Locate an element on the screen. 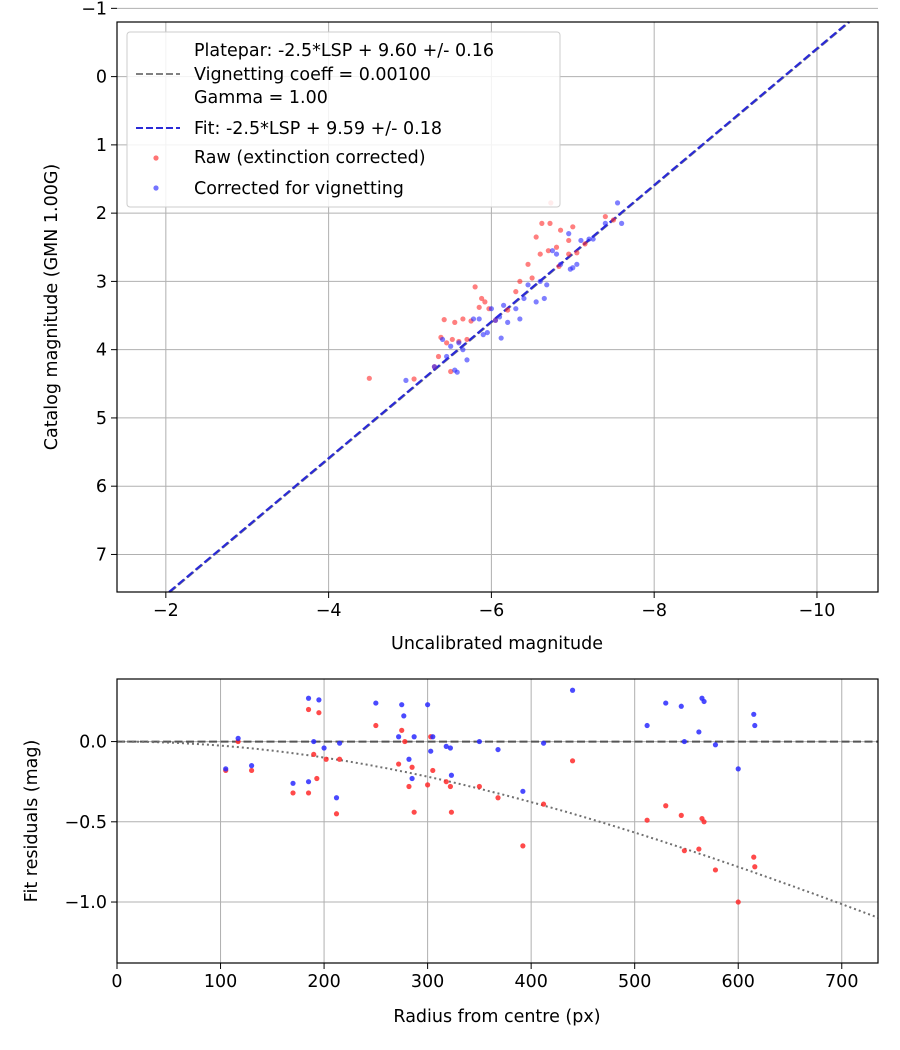 The image size is (900, 1050). legend-raw-label: Raw (extinction corrected) is located at coordinates (310, 158).